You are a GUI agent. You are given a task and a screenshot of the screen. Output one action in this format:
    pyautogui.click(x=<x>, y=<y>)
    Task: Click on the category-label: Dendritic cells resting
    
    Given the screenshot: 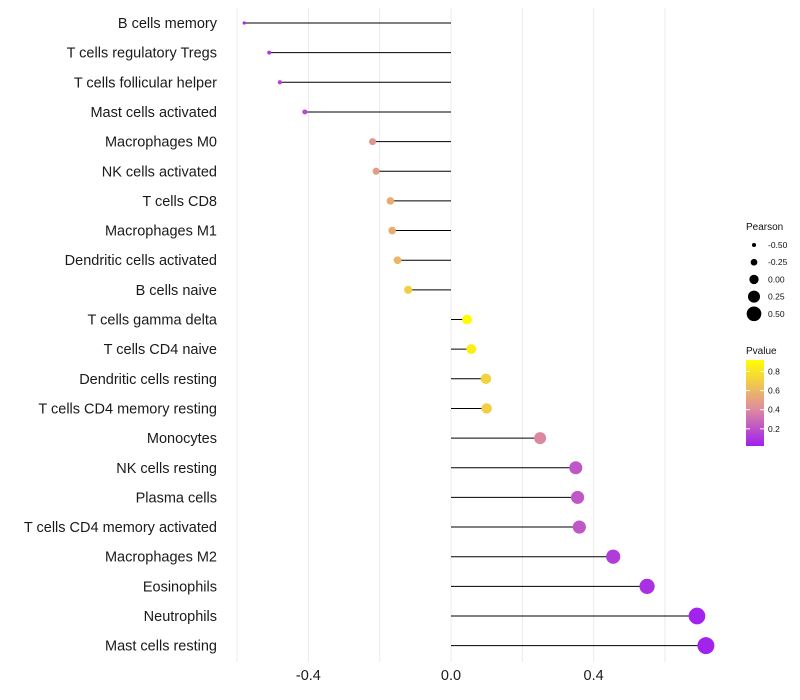 What is the action you would take?
    pyautogui.click(x=148, y=380)
    